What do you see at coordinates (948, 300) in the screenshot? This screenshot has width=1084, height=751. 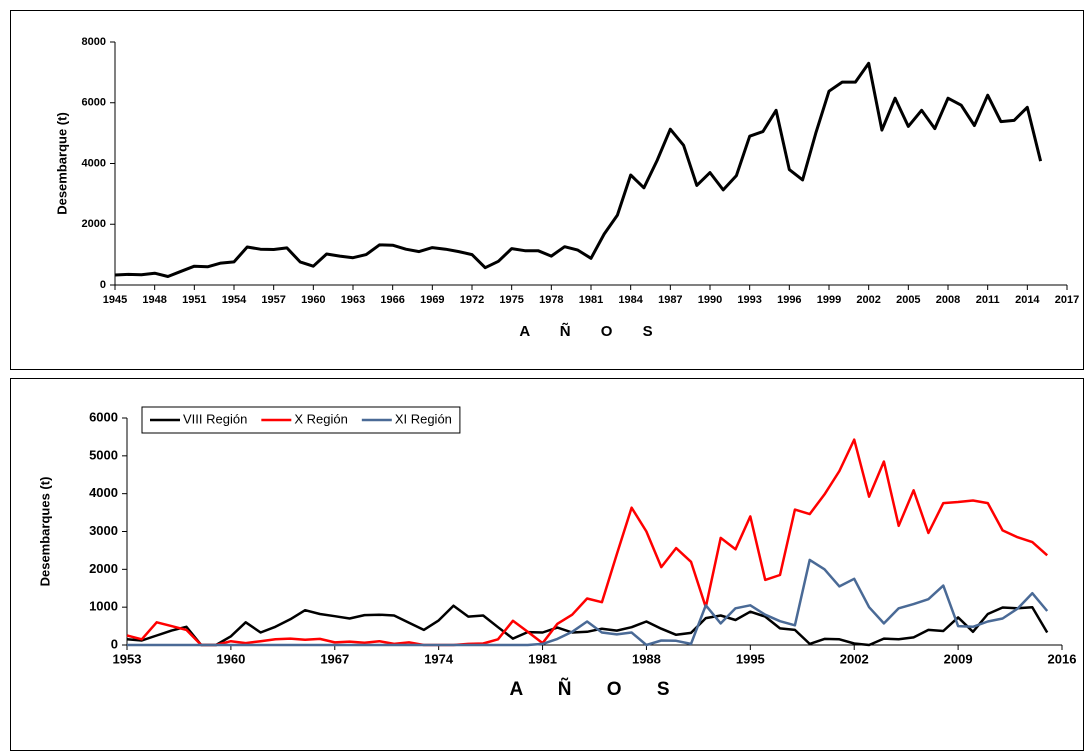 I see `x-tick-label: 2008` at bounding box center [948, 300].